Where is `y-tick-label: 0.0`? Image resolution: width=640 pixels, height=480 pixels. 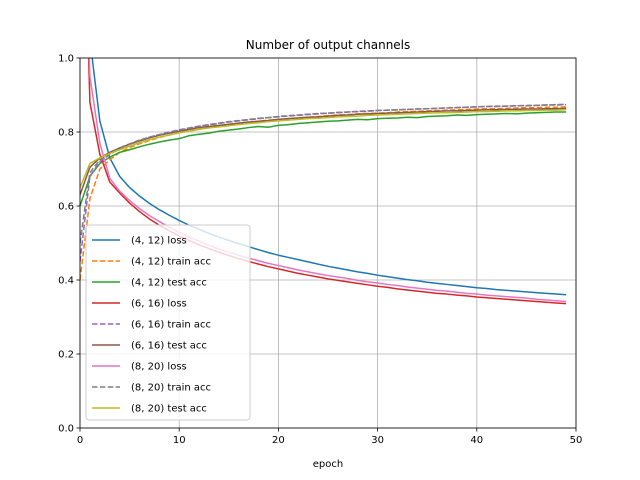 y-tick-label: 0.0 is located at coordinates (66, 429).